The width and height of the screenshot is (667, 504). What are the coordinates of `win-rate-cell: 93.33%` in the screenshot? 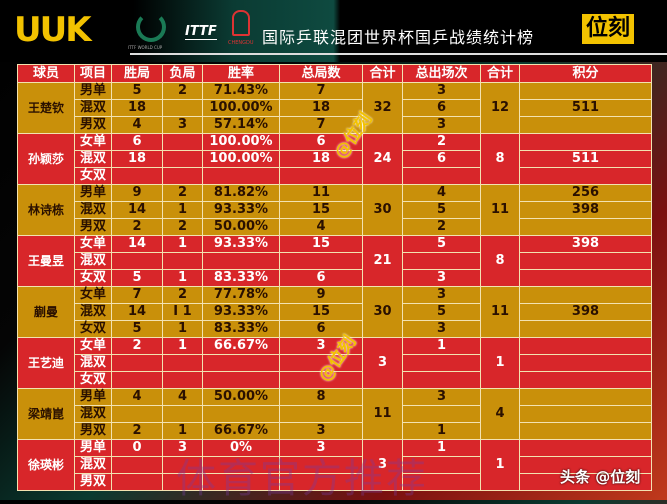 It's located at (241, 312).